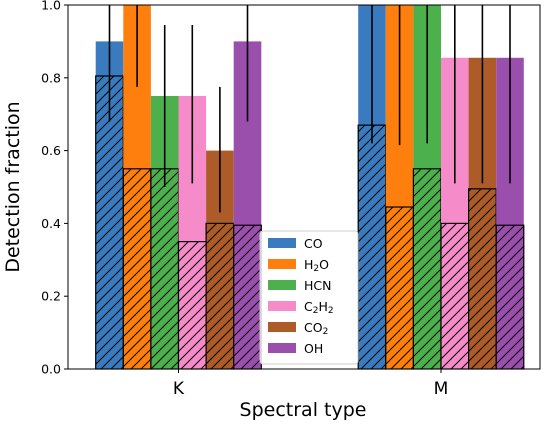 This screenshot has width=548, height=428. I want to click on legend-label-OH: OH, so click(313, 348).